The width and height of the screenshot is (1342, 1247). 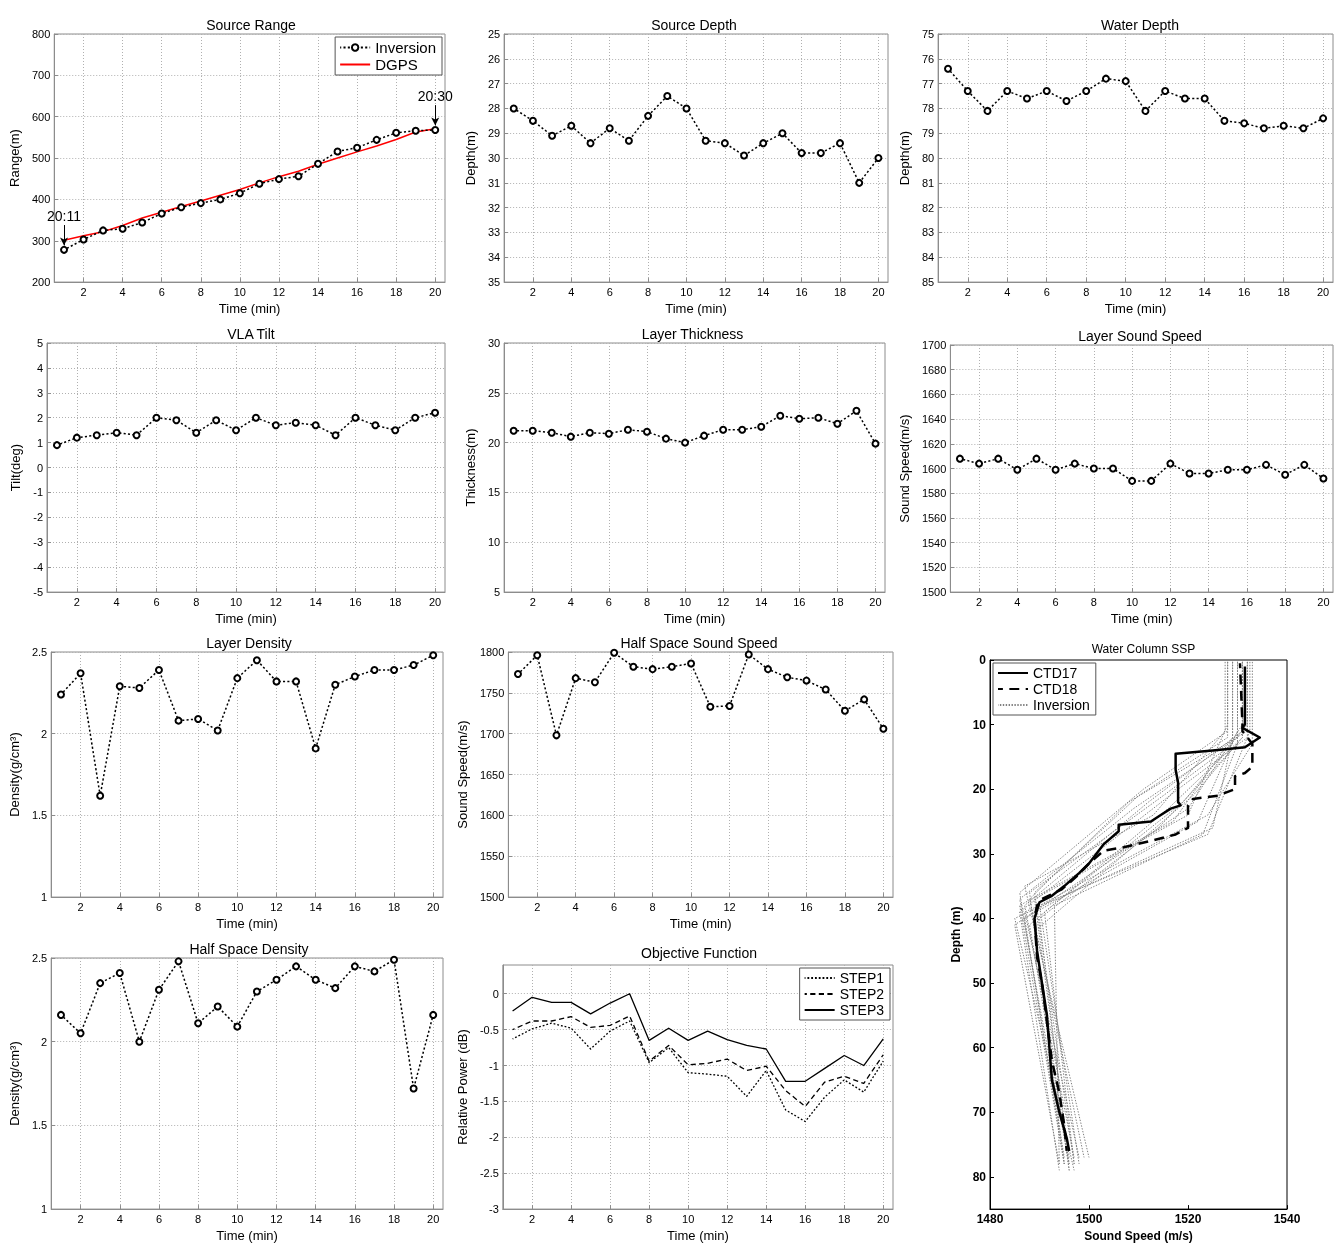 I want to click on x-axis-title: Sound Speed (m/s), so click(x=1138, y=1236).